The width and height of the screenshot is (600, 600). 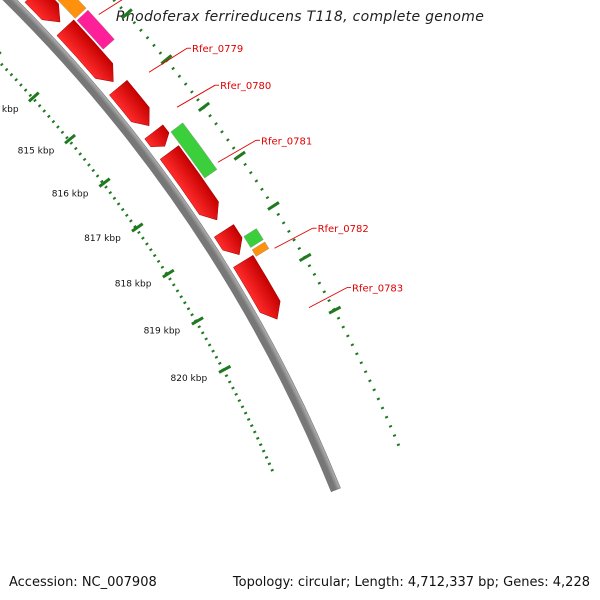 What do you see at coordinates (286, 141) in the screenshot?
I see `gene-label: Rfer_0781` at bounding box center [286, 141].